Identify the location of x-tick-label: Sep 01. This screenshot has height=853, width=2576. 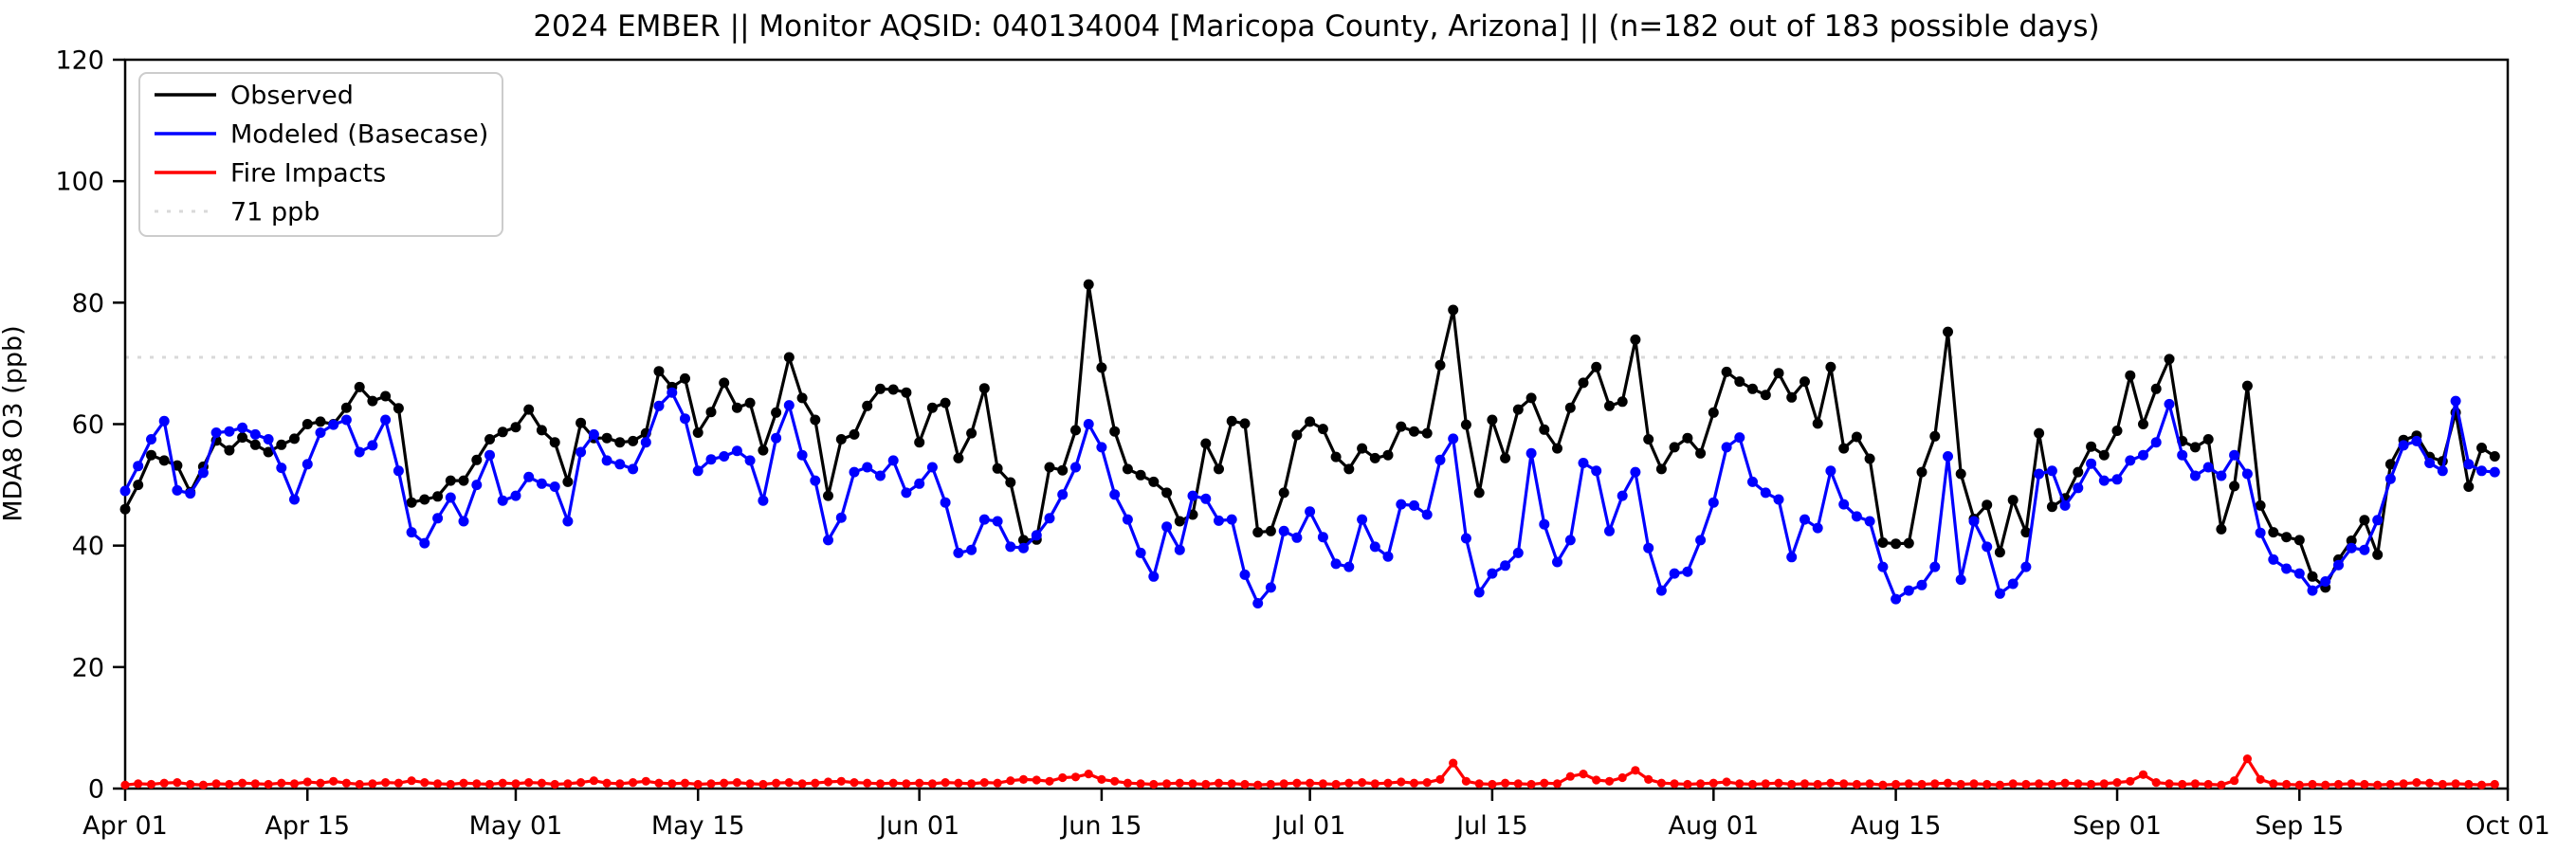
(2117, 826).